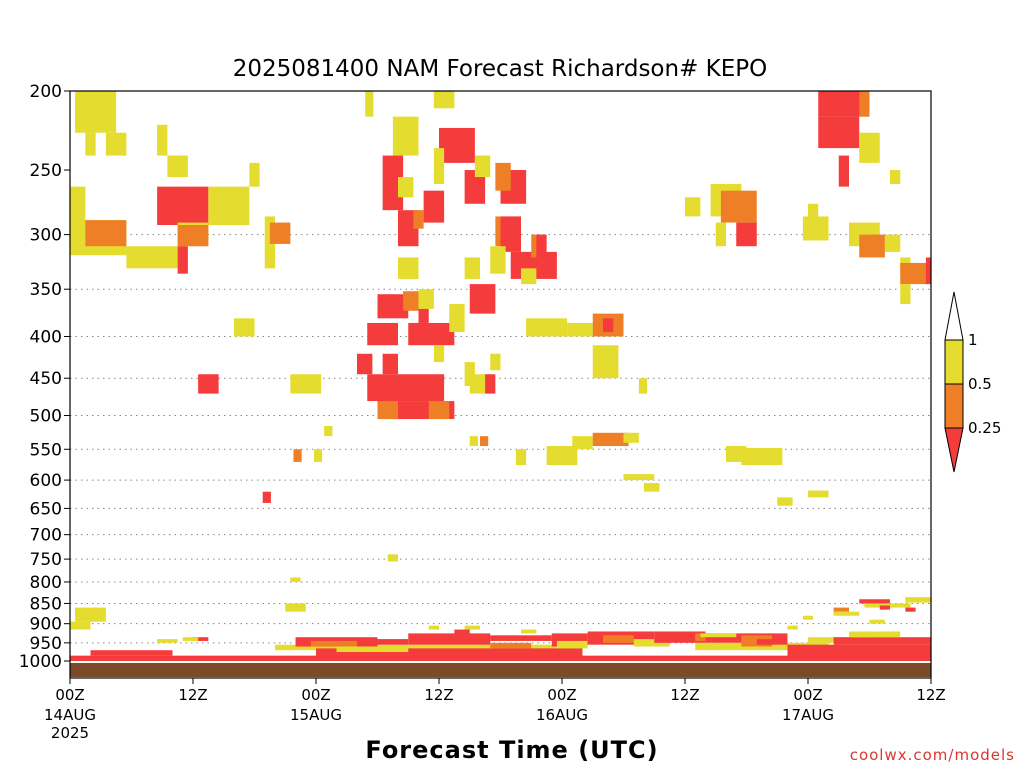  What do you see at coordinates (954, 406) in the screenshot?
I see `legend-swatch-0.25-0.5` at bounding box center [954, 406].